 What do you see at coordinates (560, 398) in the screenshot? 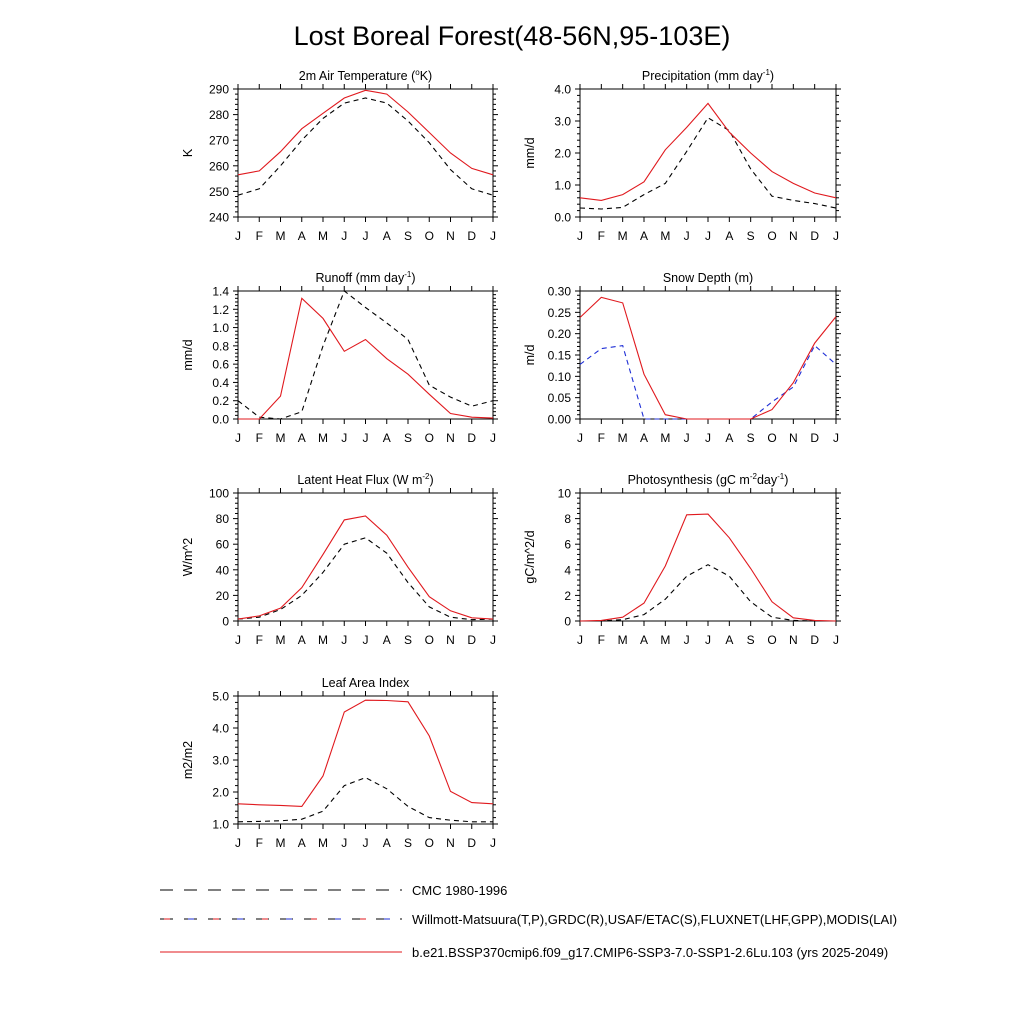
I see `y-tick-label: 0.05` at bounding box center [560, 398].